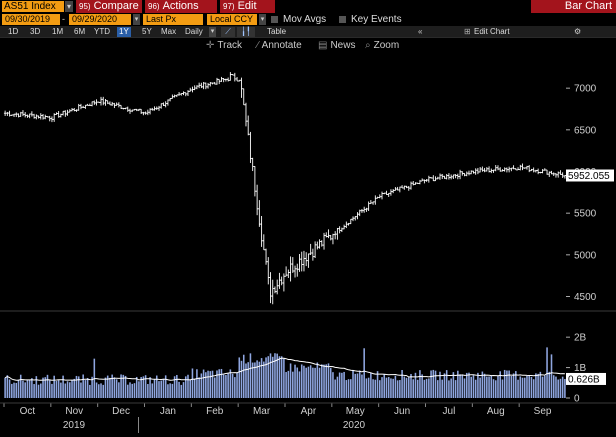 The image size is (616, 437). What do you see at coordinates (585, 130) in the screenshot?
I see `price-tick-label: 6500` at bounding box center [585, 130].